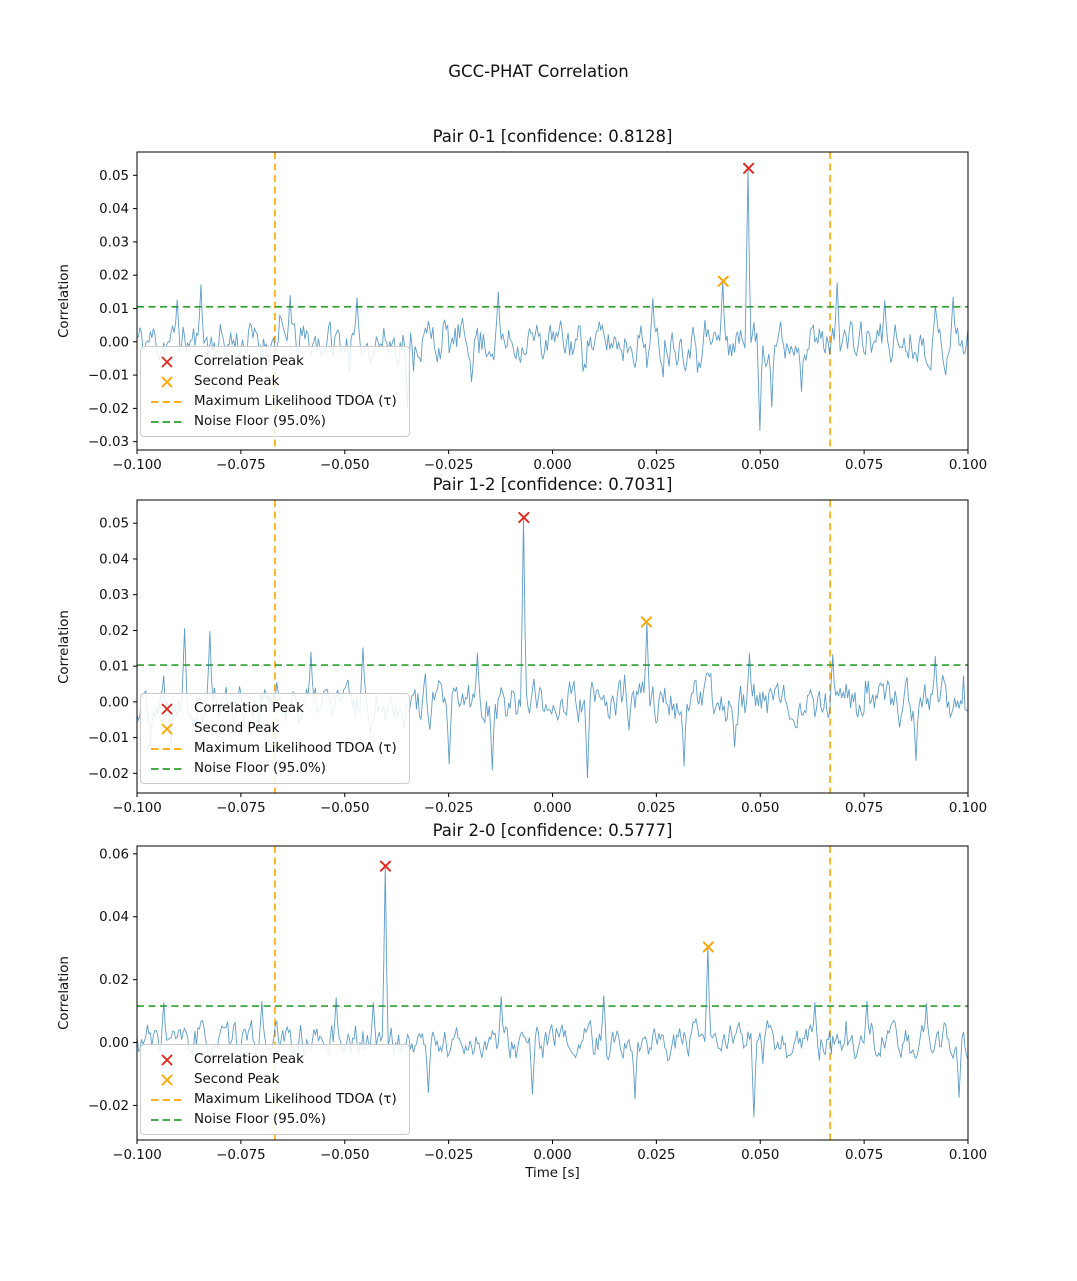  I want to click on x-axis-label: Time [s], so click(552, 1173).